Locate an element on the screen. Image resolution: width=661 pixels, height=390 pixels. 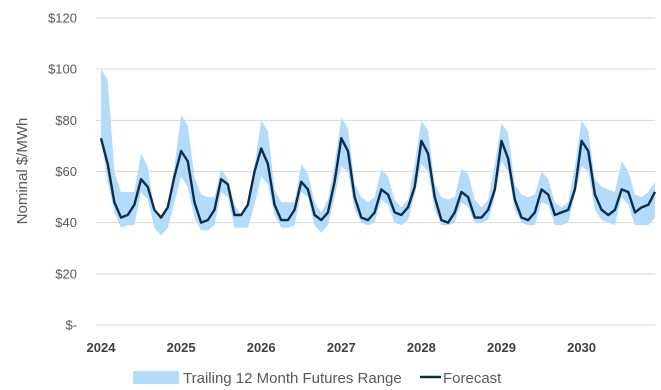
x-axis-tick-labels: 2024 2025 2026 2027 2028 2029 2030 is located at coordinates (342, 347).